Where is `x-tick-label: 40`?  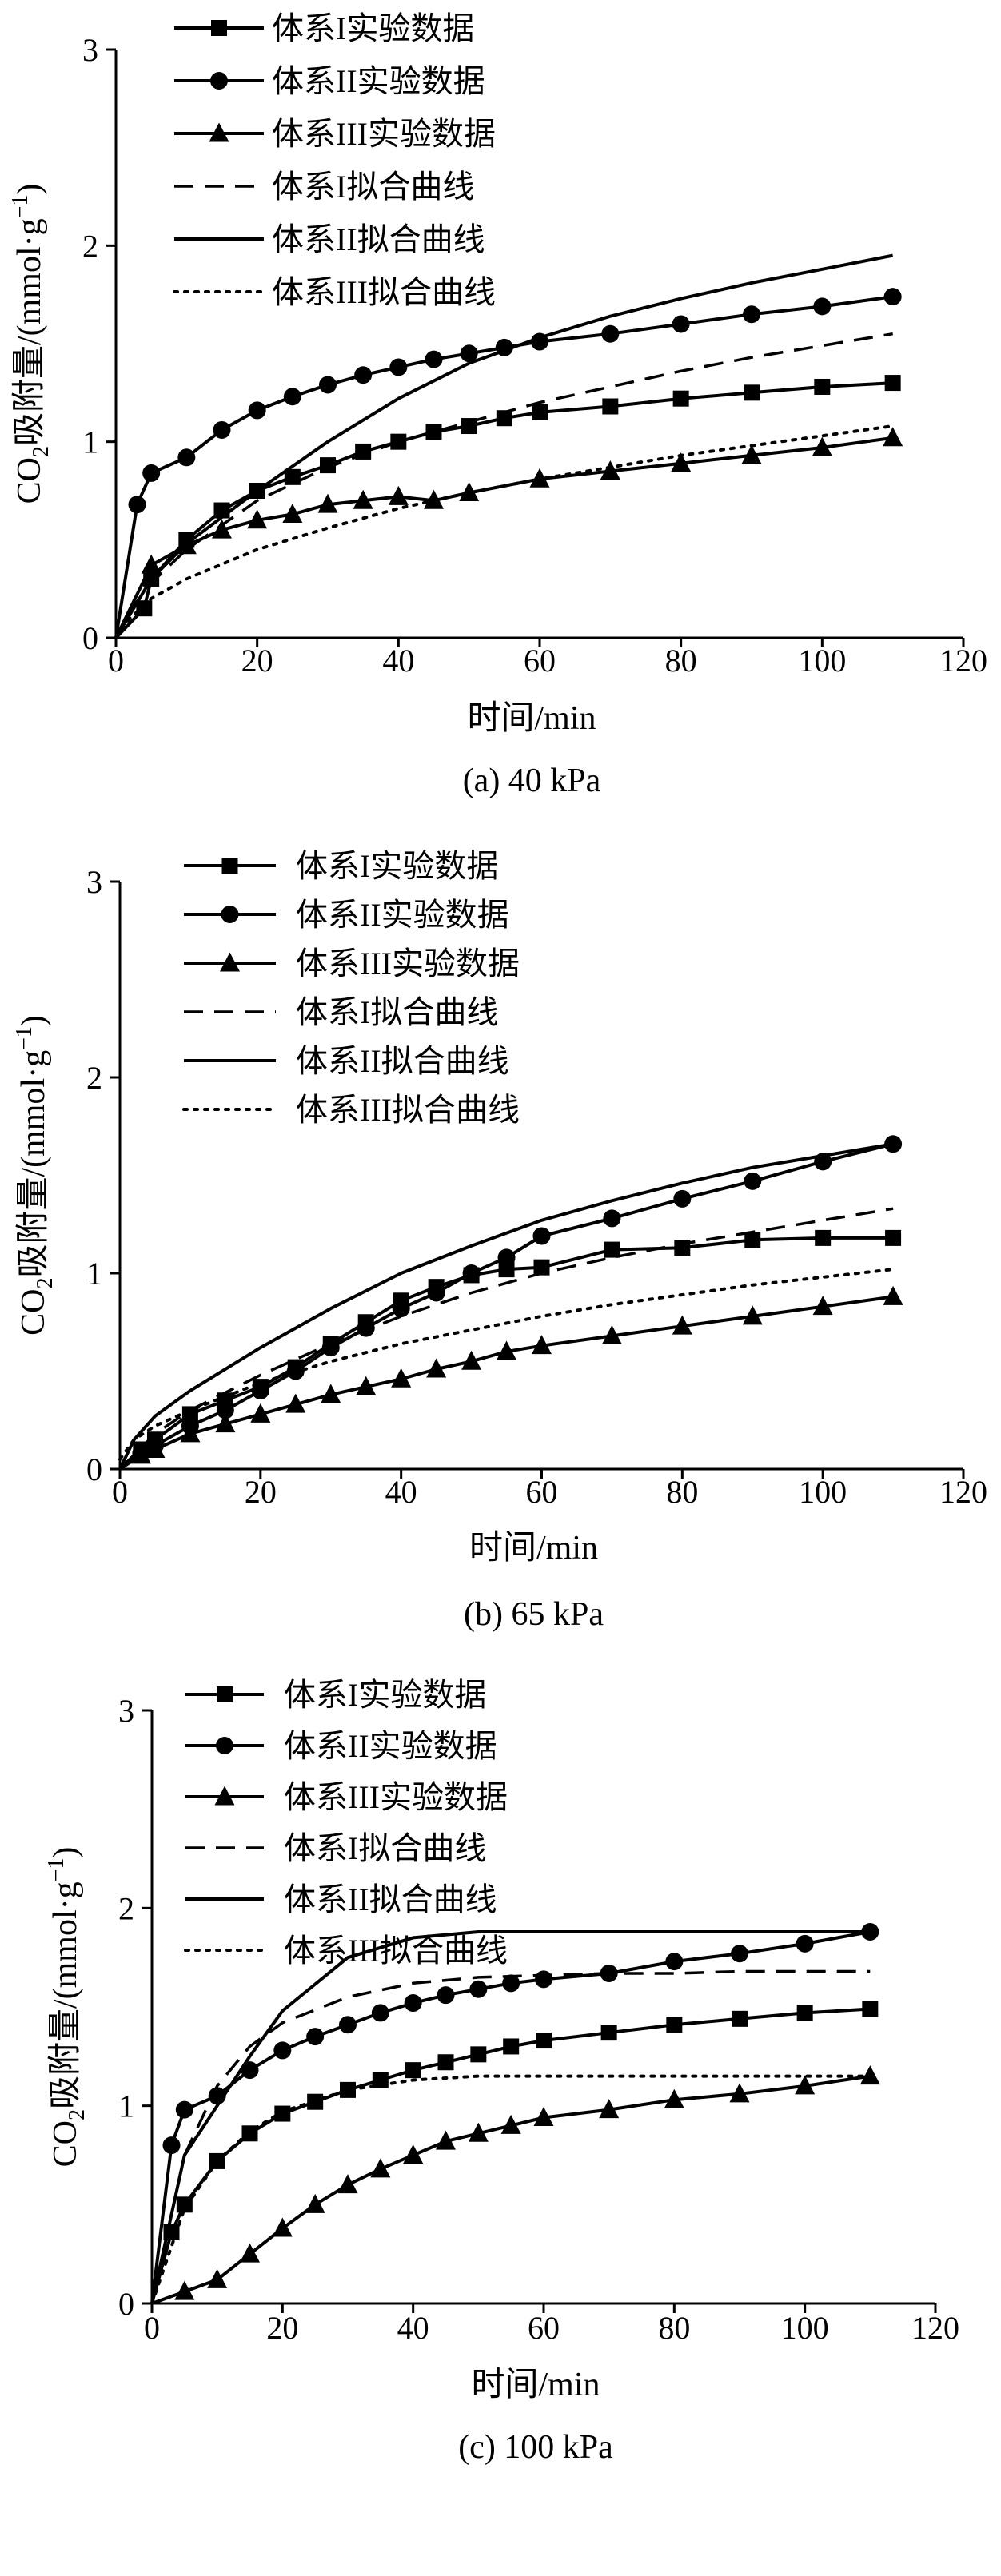
x-tick-label: 40 is located at coordinates (401, 1492).